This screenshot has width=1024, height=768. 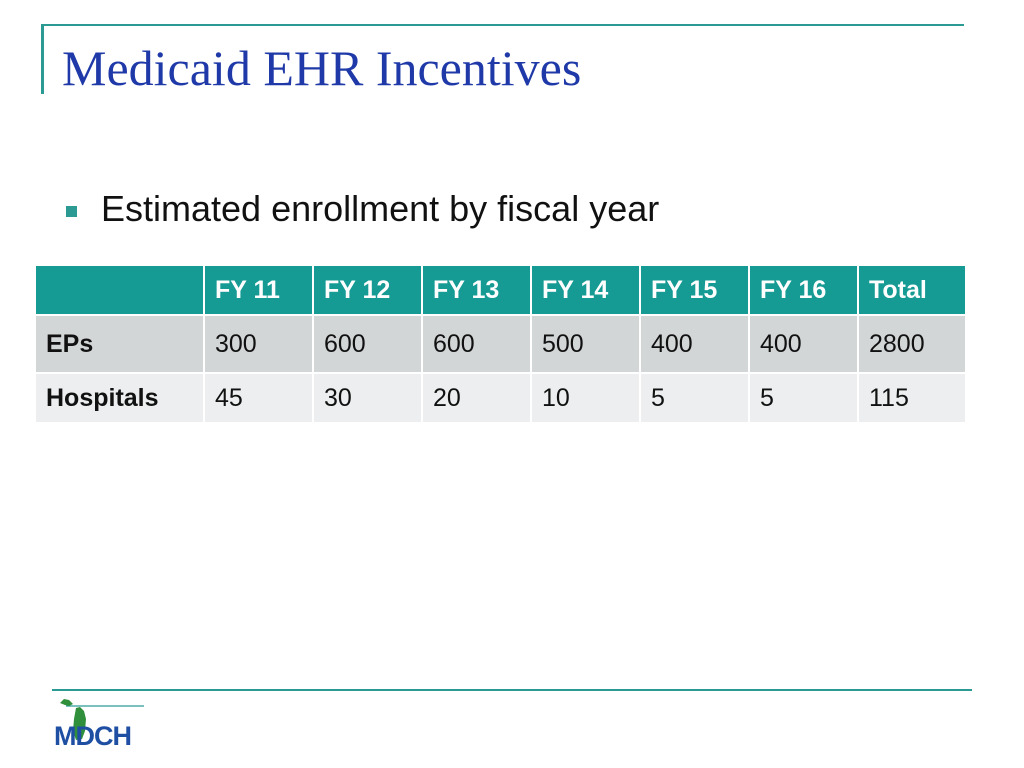 What do you see at coordinates (258, 344) in the screenshot?
I see `table-cell: 300` at bounding box center [258, 344].